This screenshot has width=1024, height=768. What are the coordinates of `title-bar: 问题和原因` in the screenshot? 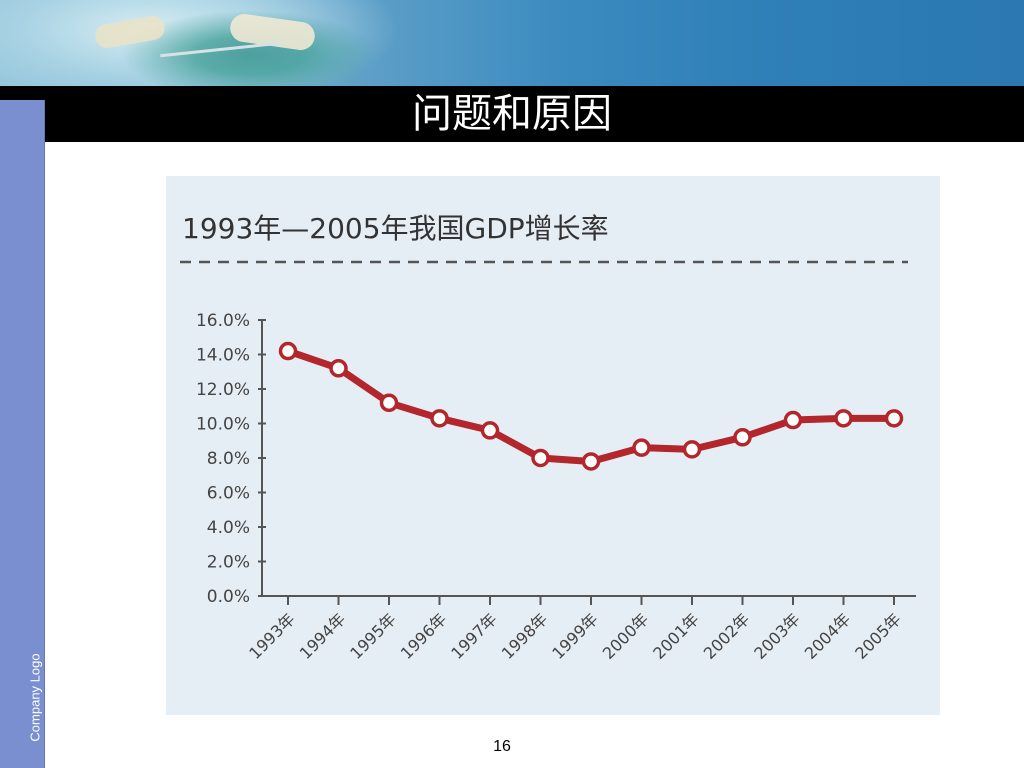 It's located at (512, 114).